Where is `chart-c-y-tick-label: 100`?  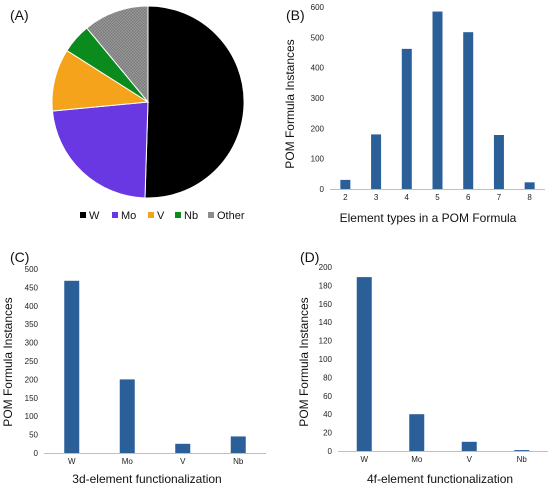
chart-c-y-tick-label: 100 is located at coordinates (32, 416).